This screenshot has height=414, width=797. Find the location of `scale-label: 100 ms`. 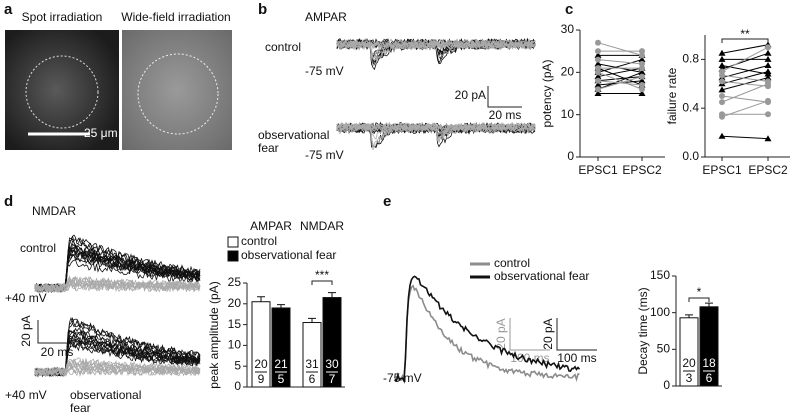

scale-label: 100 ms is located at coordinates (576, 358).